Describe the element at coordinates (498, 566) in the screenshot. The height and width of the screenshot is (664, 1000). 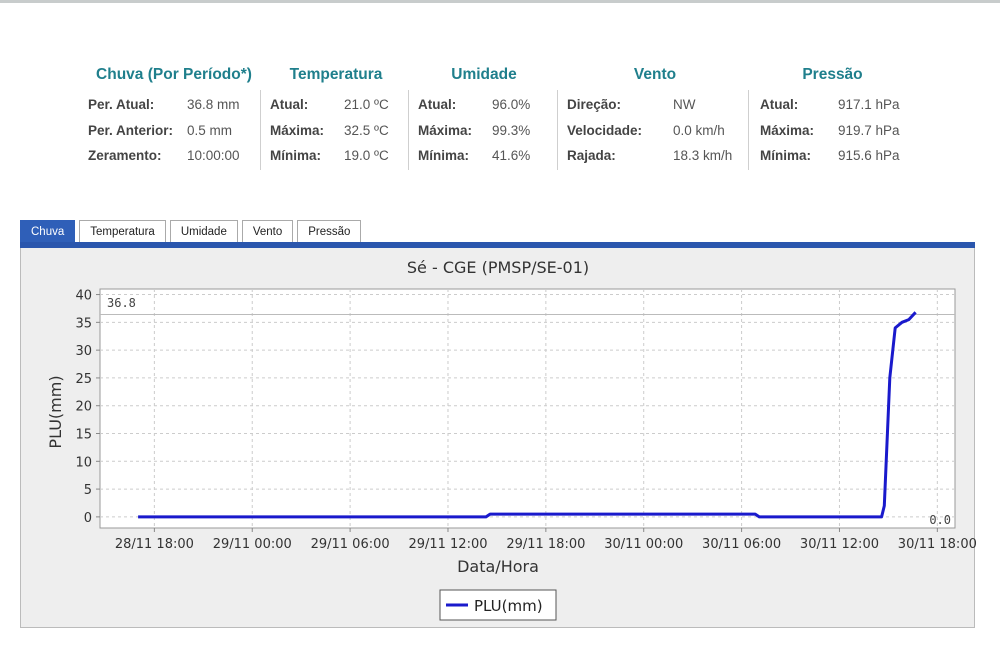
I see `x-axis-label: Data/Hora` at that location.